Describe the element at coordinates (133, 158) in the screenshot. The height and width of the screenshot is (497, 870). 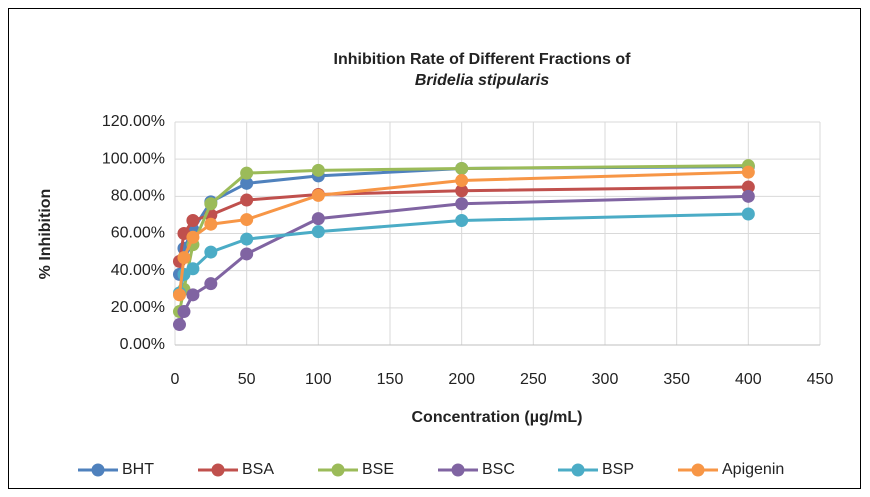
I see `y-tick-label: 100.00%` at that location.